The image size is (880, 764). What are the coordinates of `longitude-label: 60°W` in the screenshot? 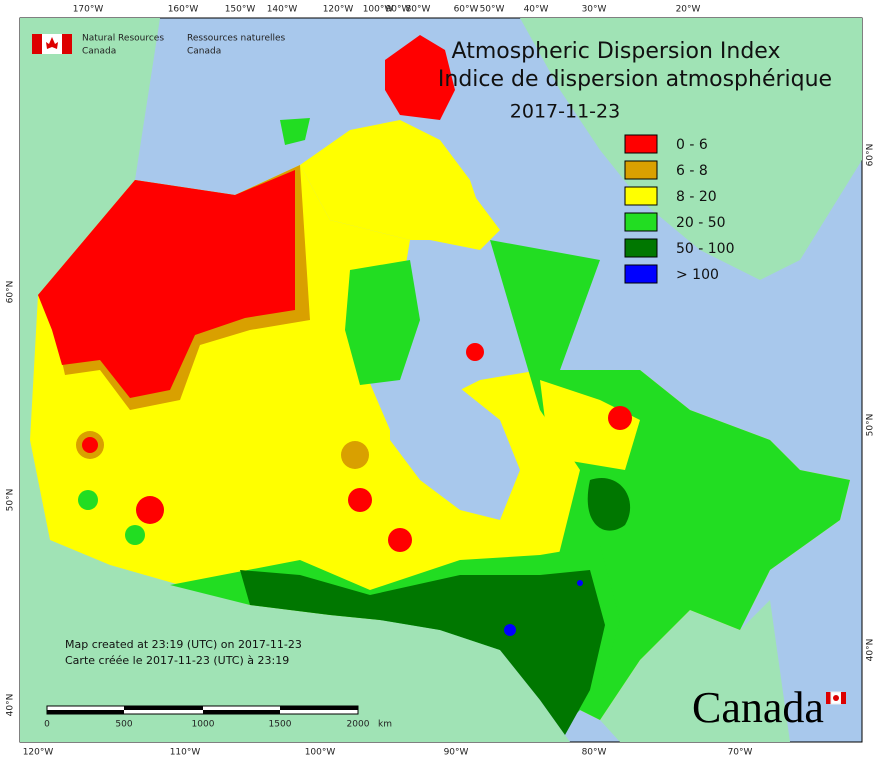 It's located at (466, 10).